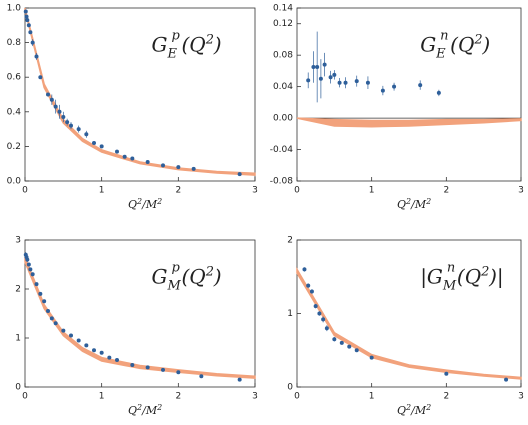 This screenshot has width=528, height=425. What do you see at coordinates (282, 182) in the screenshot?
I see `y-tick-label: -0.08` at bounding box center [282, 182].